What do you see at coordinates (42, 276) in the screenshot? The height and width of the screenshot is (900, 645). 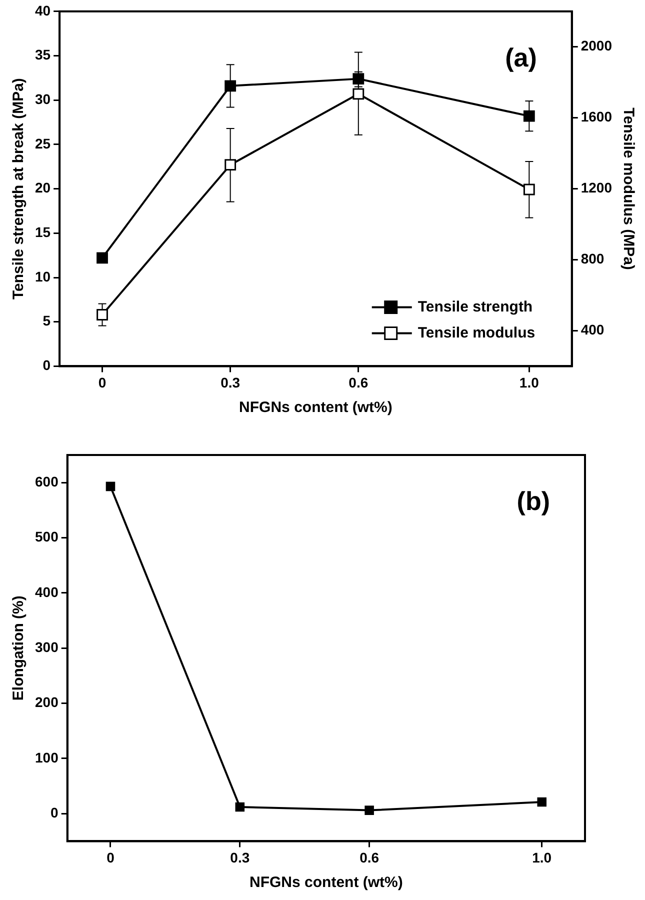 I see `y-tick-label: 10` at bounding box center [42, 276].